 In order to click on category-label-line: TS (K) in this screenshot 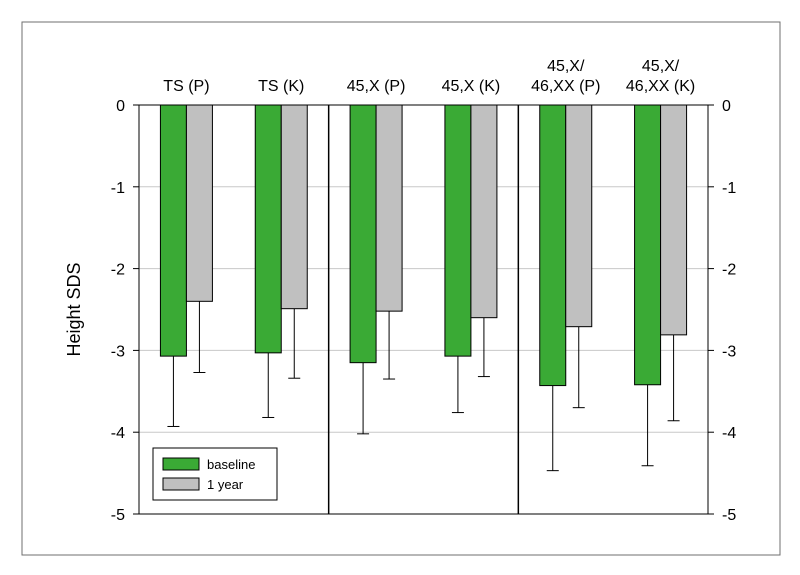, I will do `click(281, 86)`.